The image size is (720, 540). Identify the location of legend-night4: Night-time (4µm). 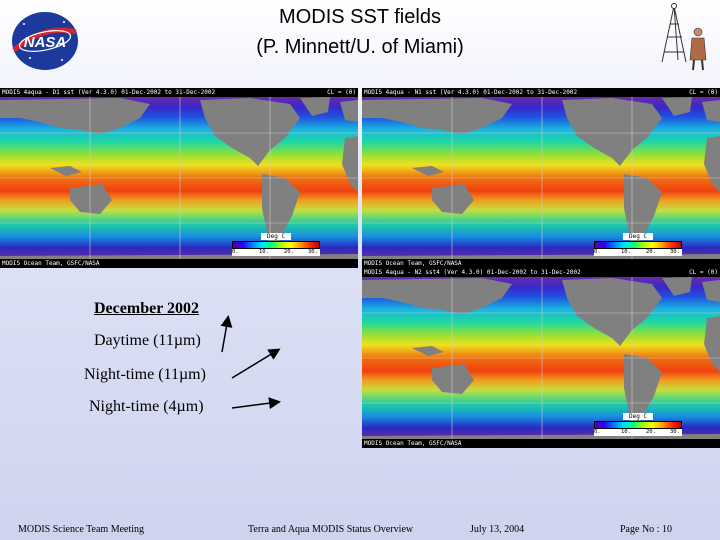
(146, 406).